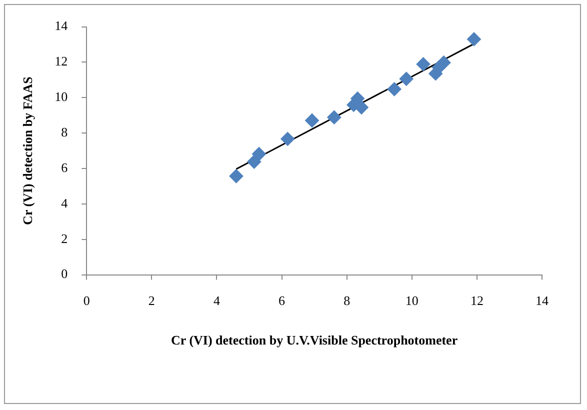 This screenshot has width=587, height=410. I want to click on x-tick-label: 8, so click(347, 300).